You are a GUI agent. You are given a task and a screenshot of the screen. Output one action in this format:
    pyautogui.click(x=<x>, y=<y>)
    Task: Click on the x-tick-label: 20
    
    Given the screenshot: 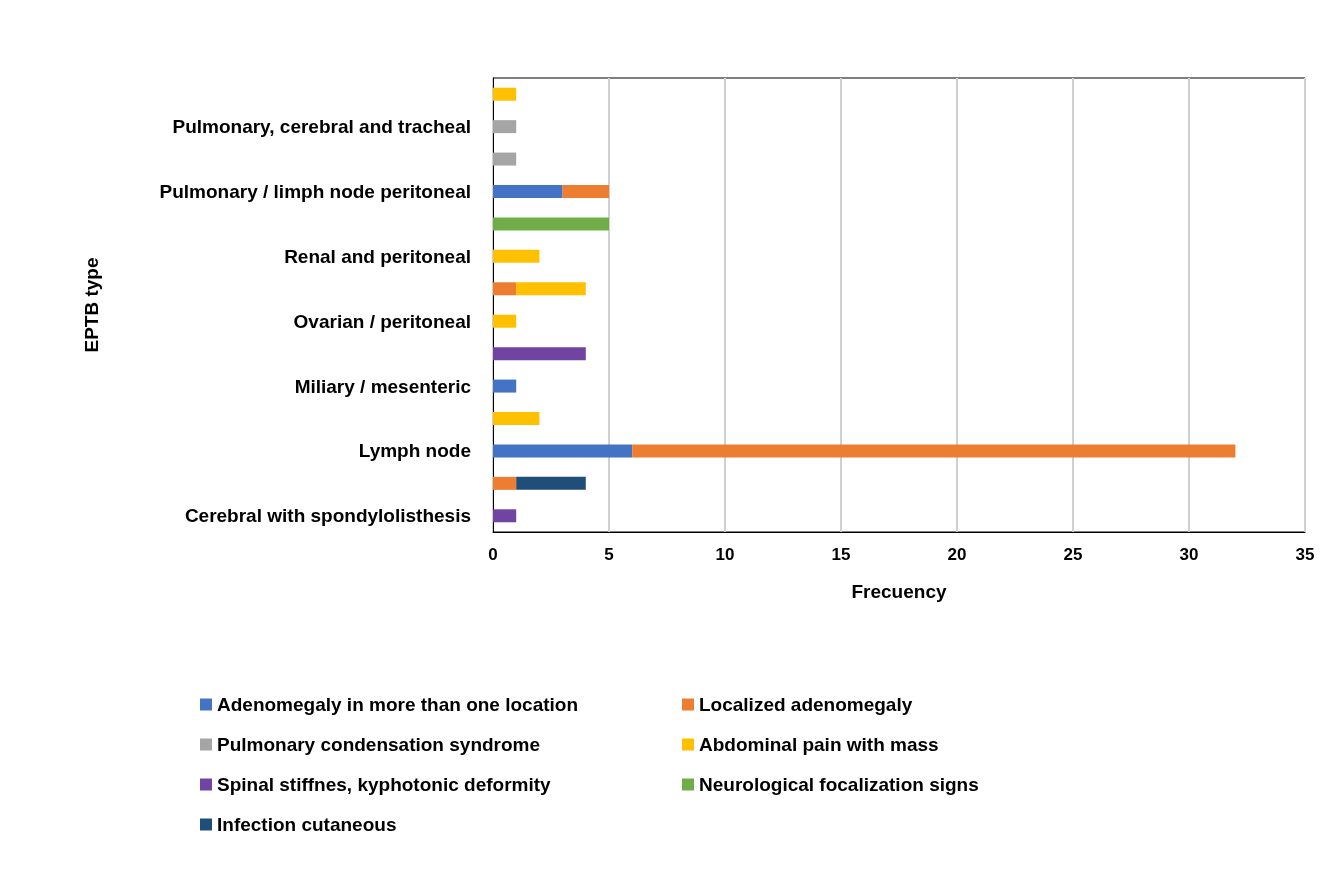 What is the action you would take?
    pyautogui.click(x=957, y=554)
    